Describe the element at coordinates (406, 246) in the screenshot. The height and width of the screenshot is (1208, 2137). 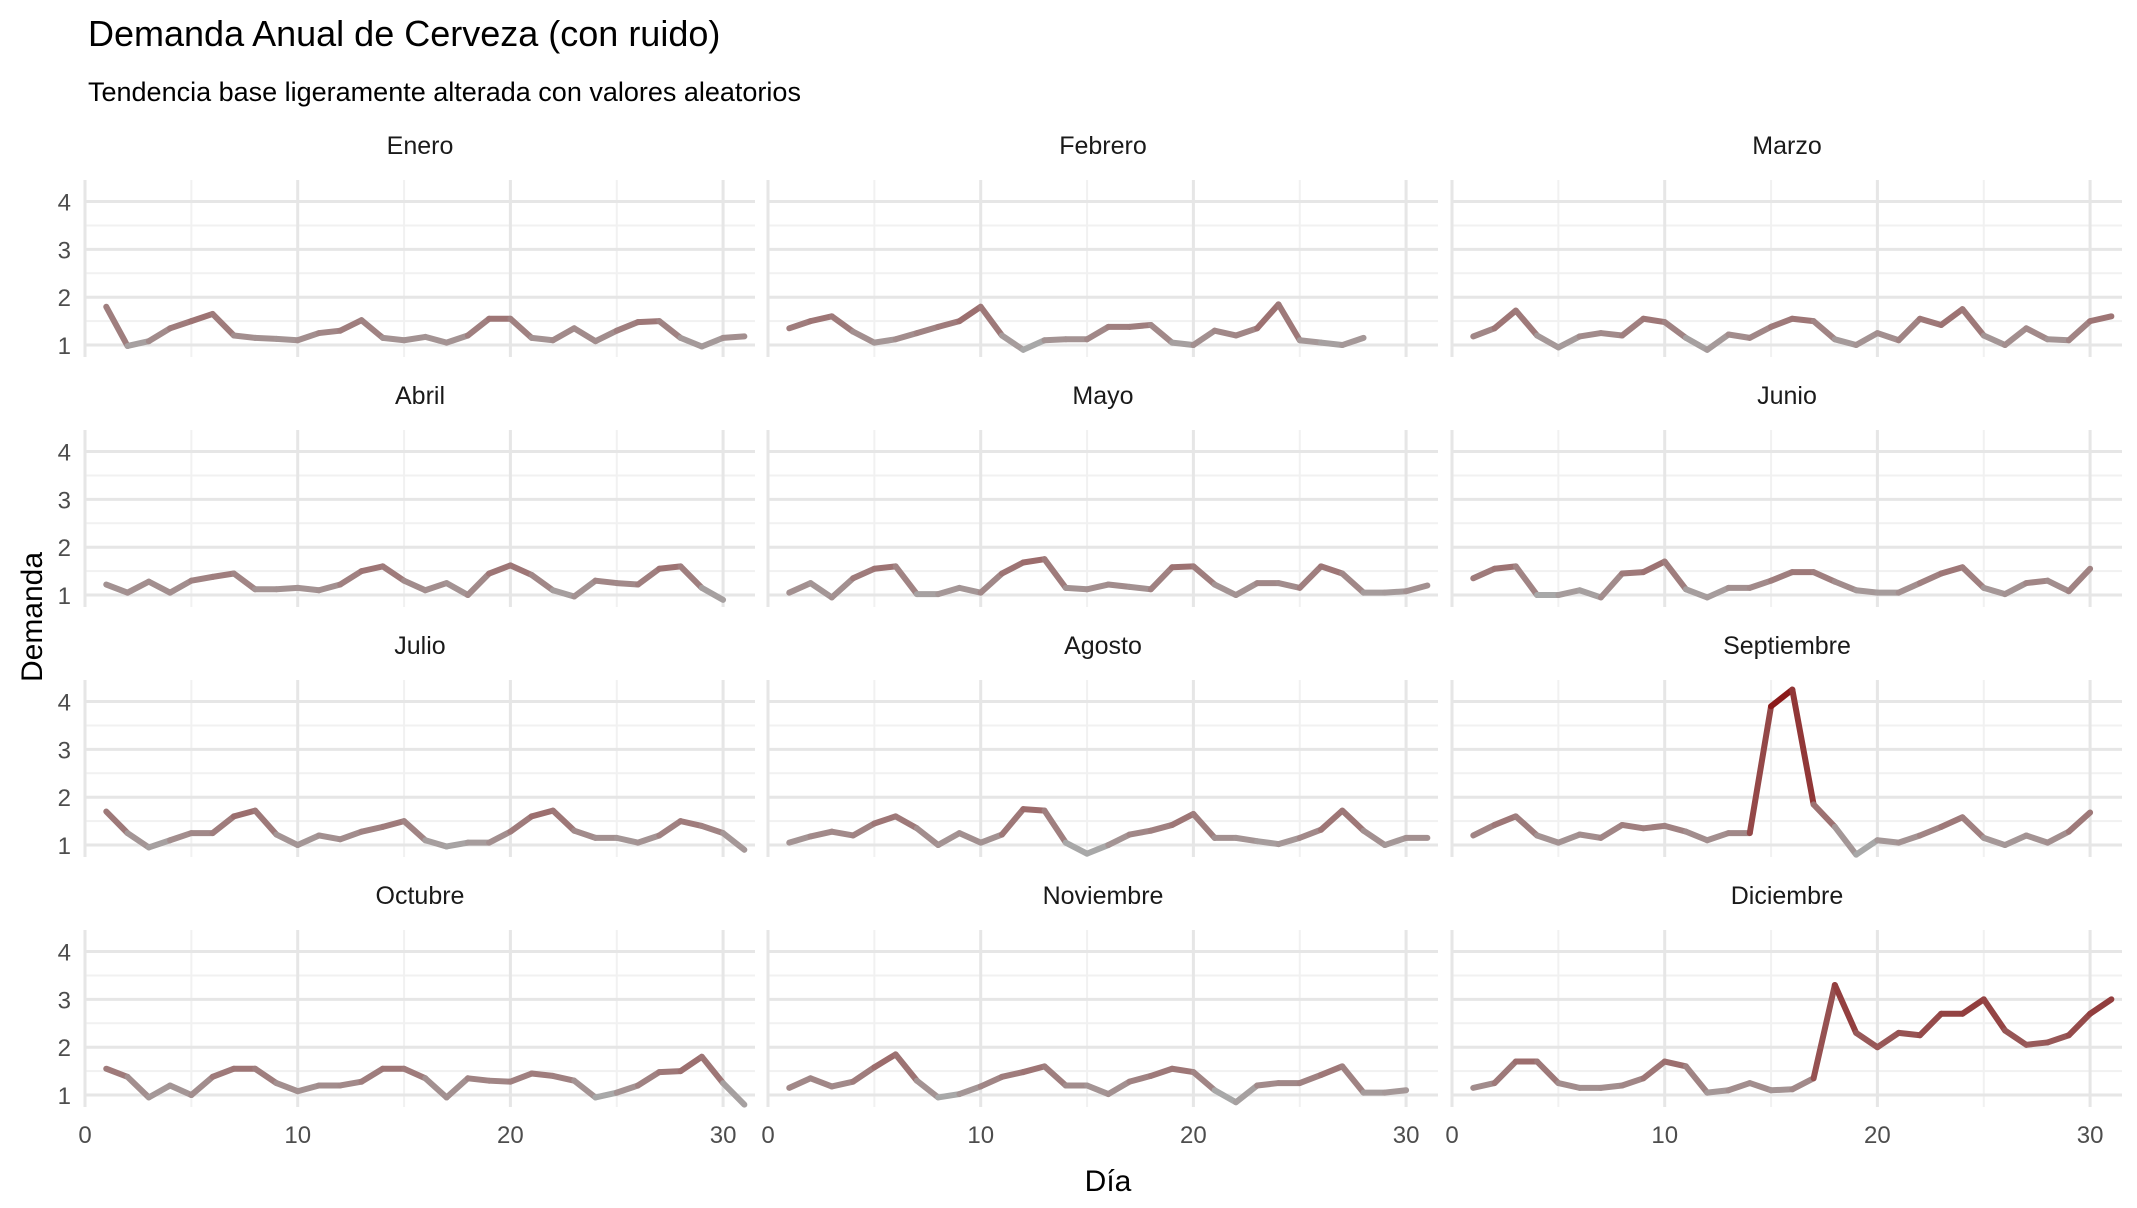
I see `facet-panel: Enero 1 2 3 4` at that location.